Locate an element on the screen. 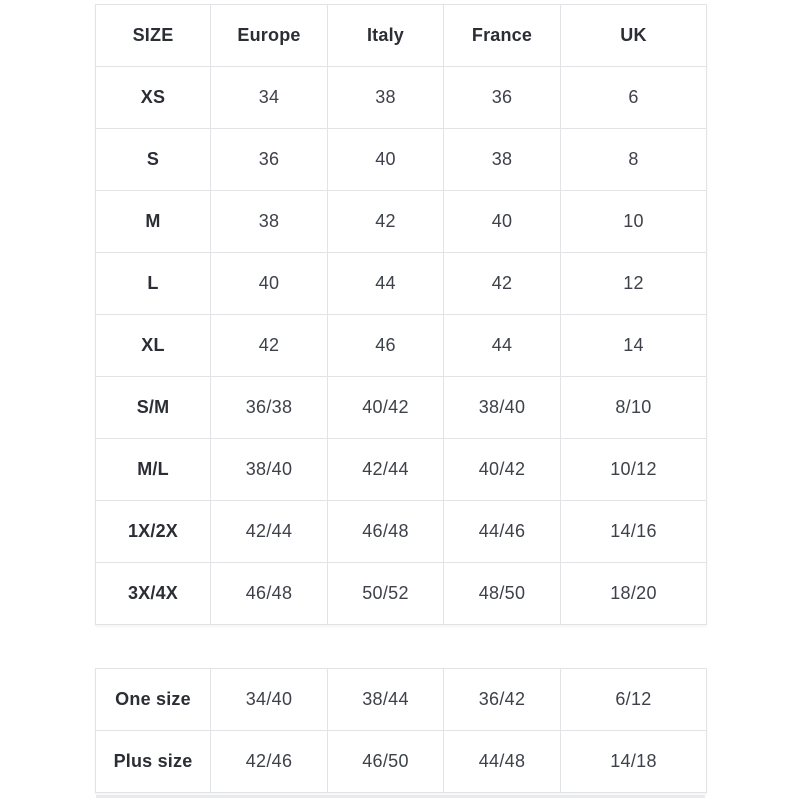 The image size is (800, 800). column-header: Europe is located at coordinates (269, 35).